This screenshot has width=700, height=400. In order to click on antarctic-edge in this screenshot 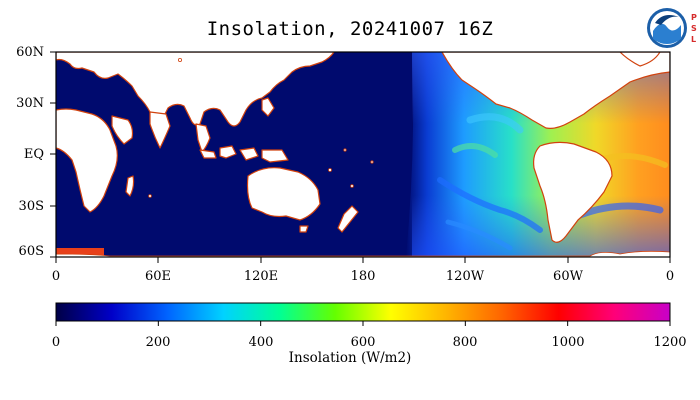, I will do `click(80, 252)`.